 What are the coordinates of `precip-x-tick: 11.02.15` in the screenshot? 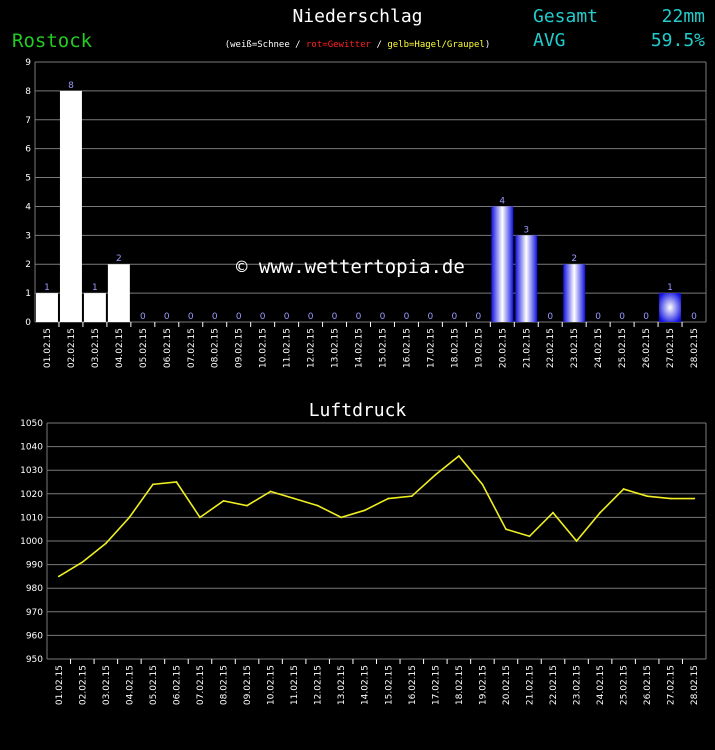 It's located at (288, 348).